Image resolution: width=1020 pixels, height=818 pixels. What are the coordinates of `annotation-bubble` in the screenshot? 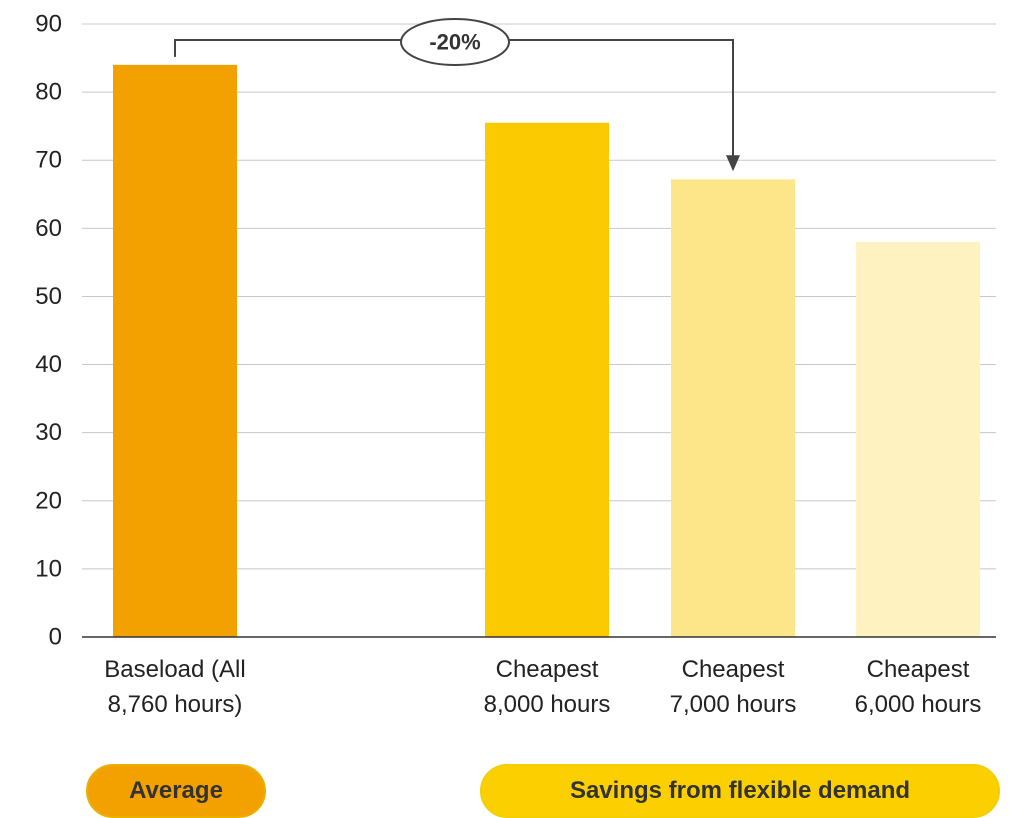 It's located at (455, 42).